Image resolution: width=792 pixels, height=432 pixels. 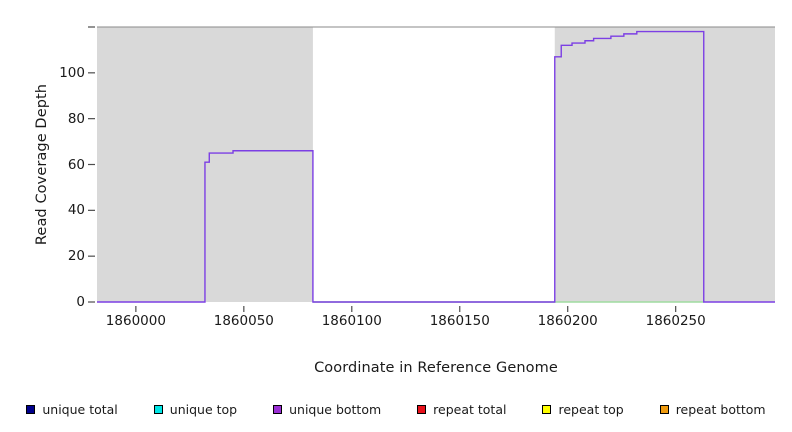 What do you see at coordinates (243, 321) in the screenshot?
I see `x-tick-label: 1860050` at bounding box center [243, 321].